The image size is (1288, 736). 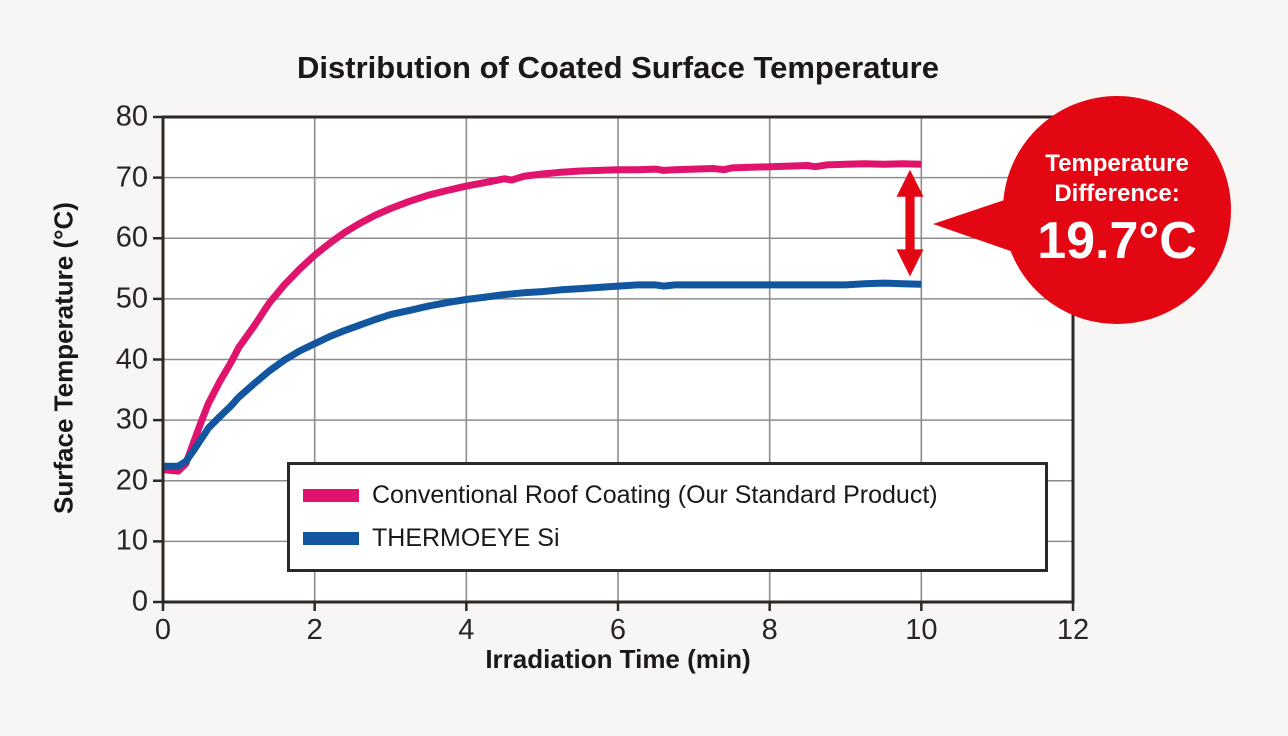 What do you see at coordinates (1073, 630) in the screenshot?
I see `x-tick-label: 12` at bounding box center [1073, 630].